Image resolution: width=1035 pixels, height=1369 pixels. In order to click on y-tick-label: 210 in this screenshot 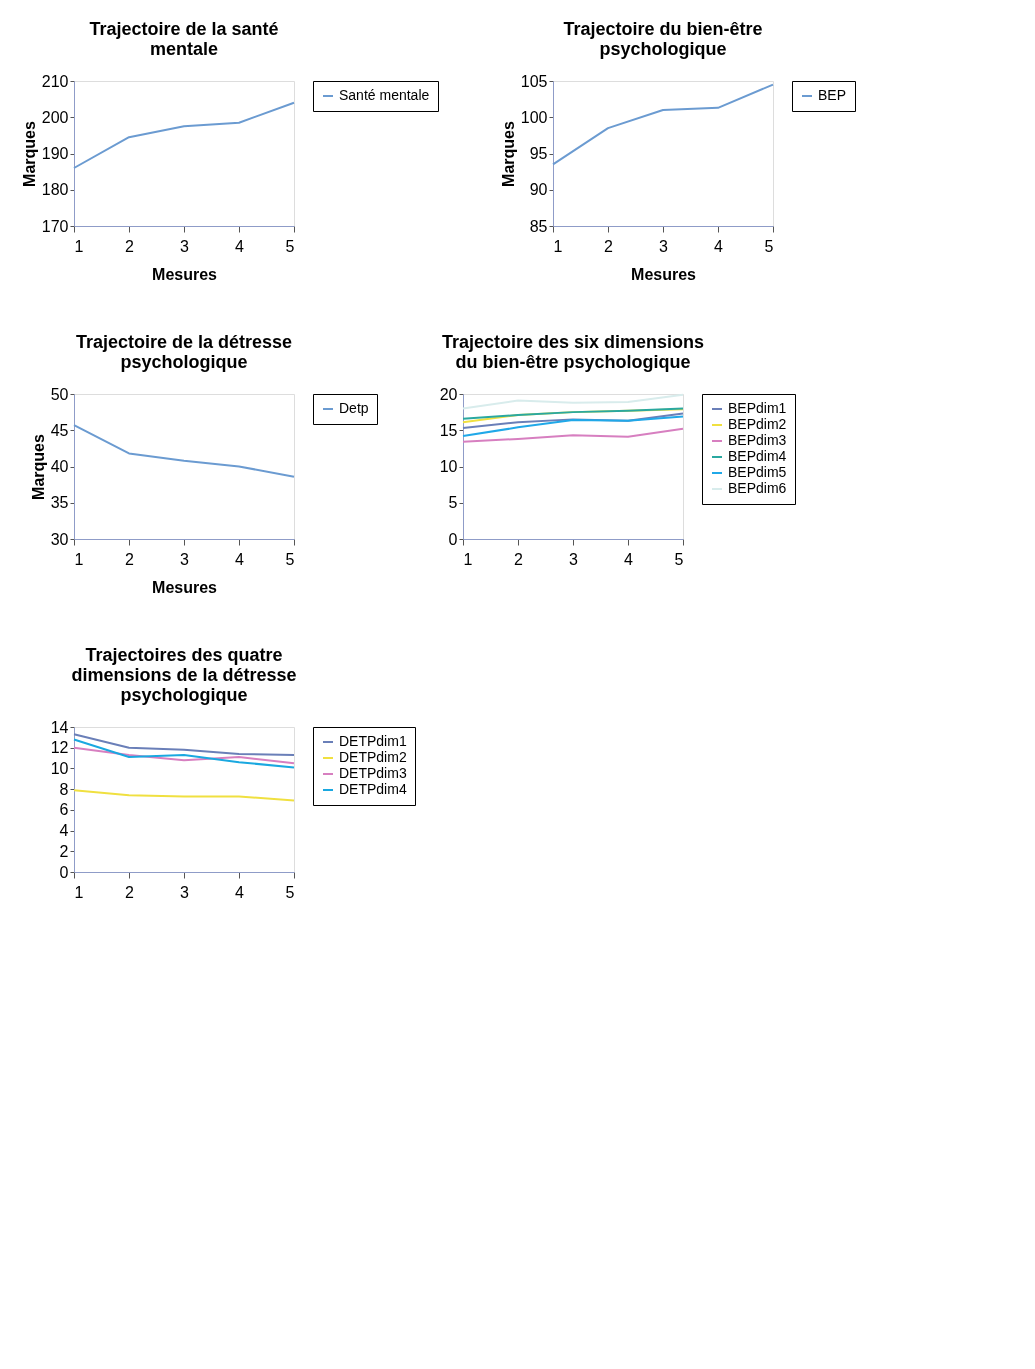, I will do `click(55, 81)`.